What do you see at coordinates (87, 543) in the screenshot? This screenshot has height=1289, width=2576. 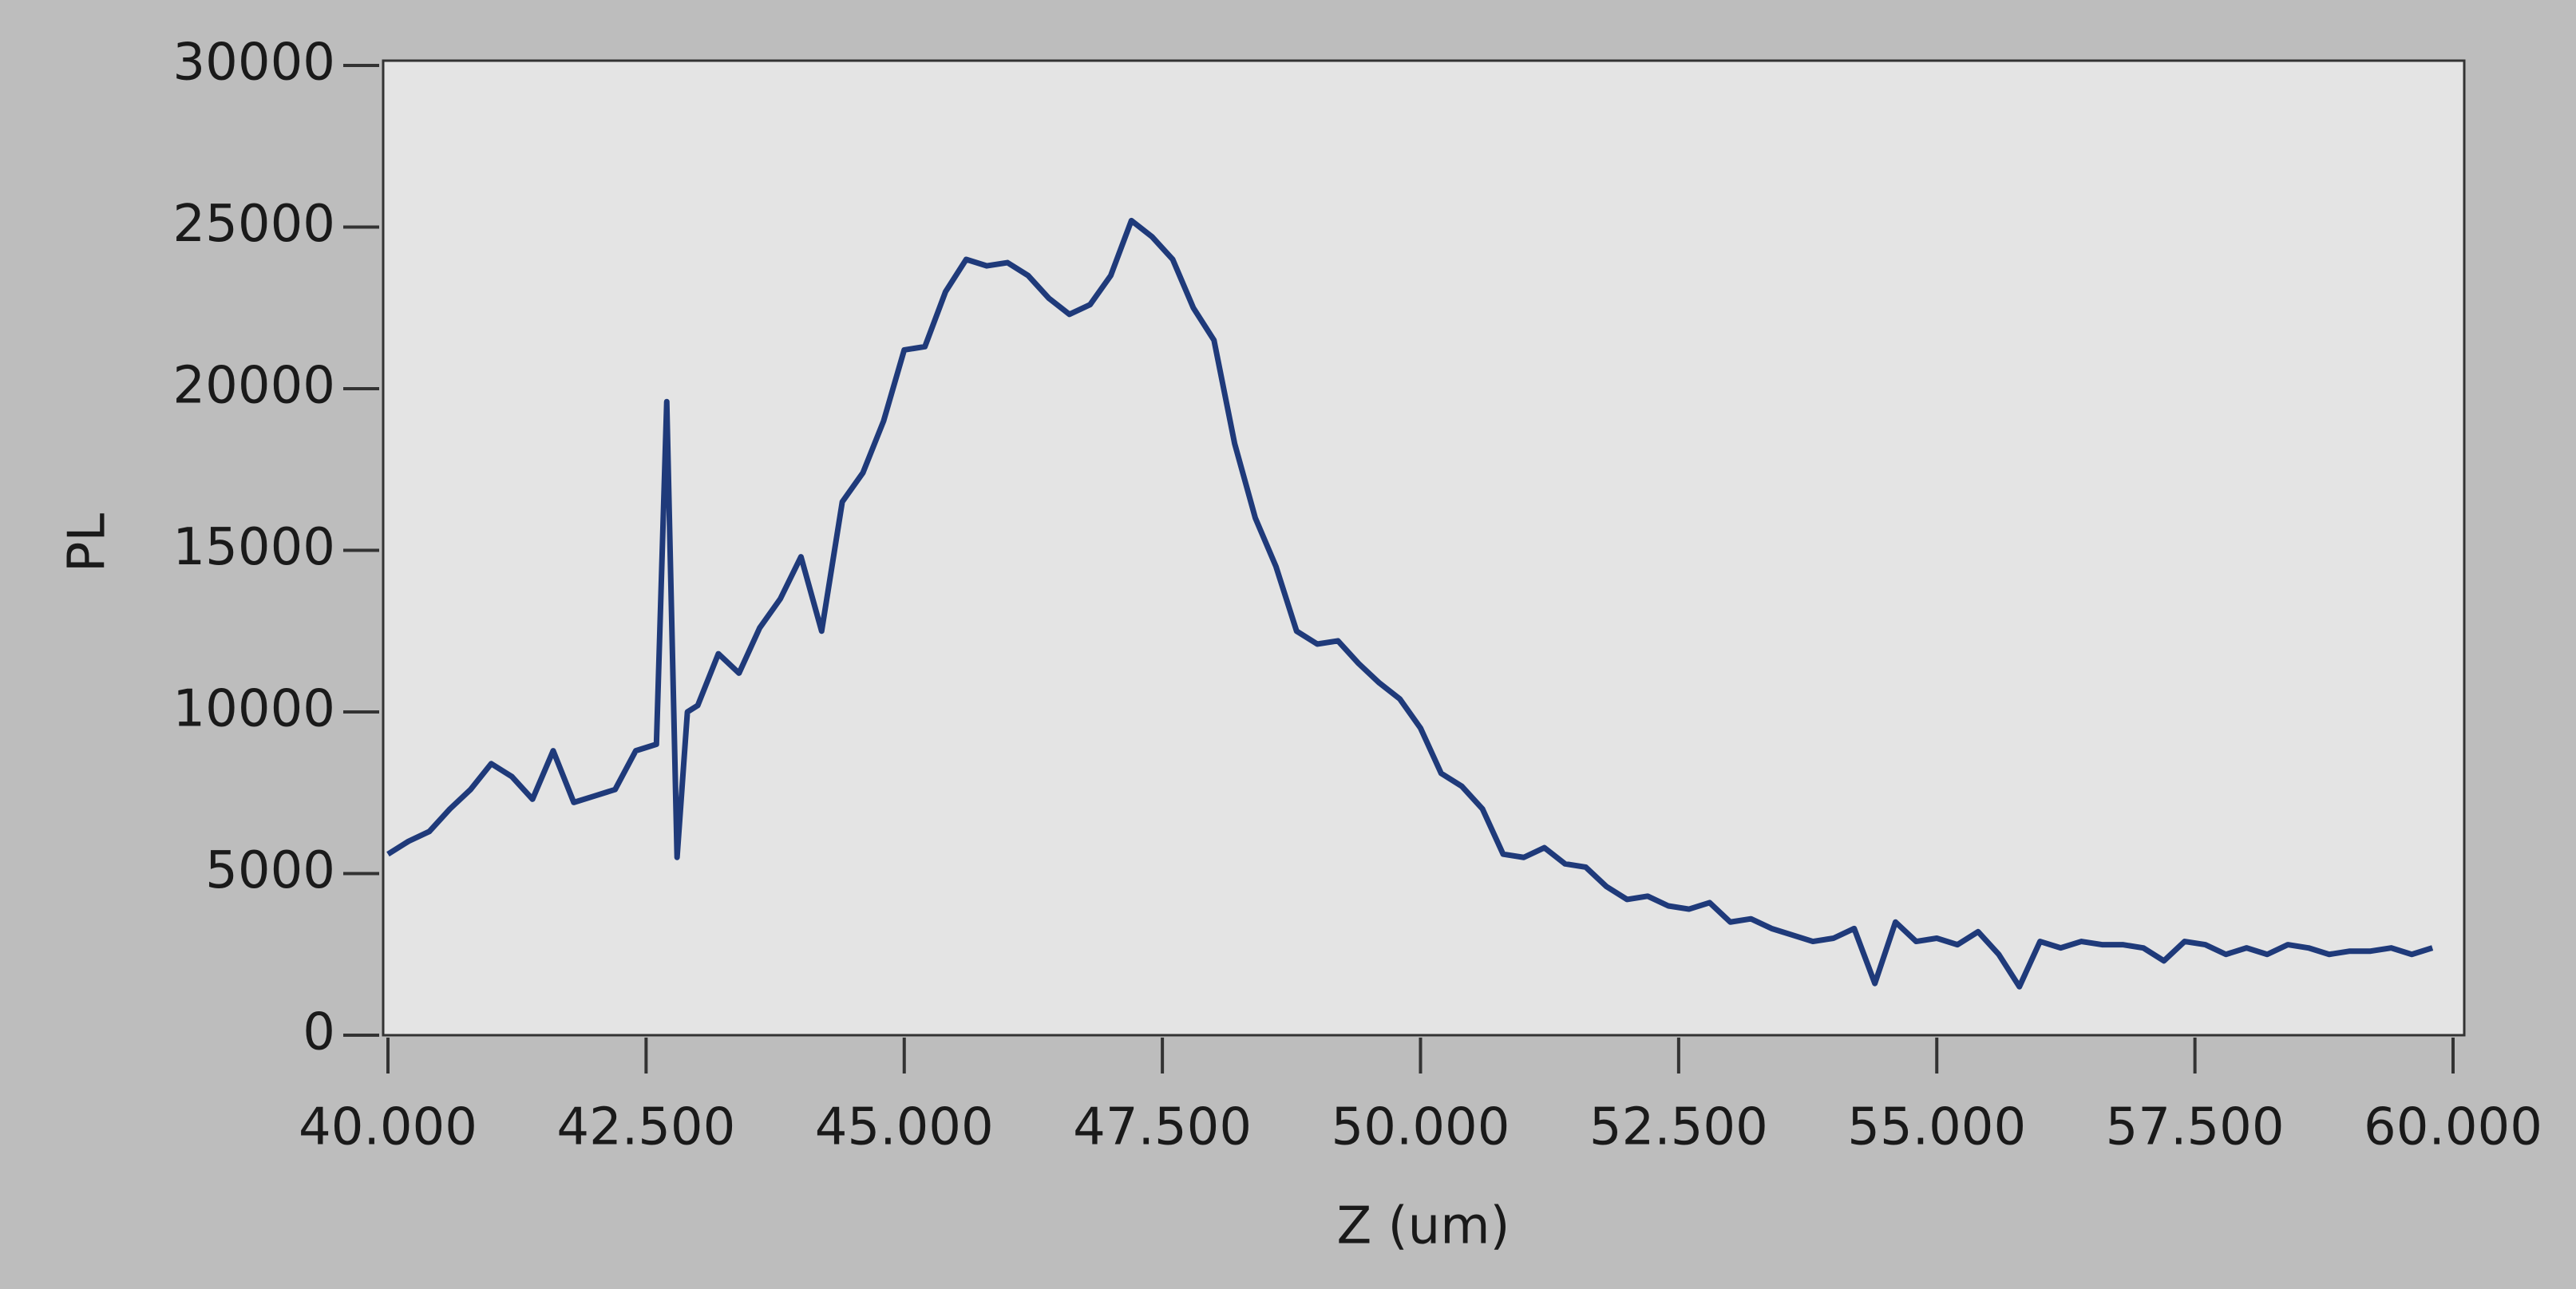 I see `y-axis-label: PL` at bounding box center [87, 543].